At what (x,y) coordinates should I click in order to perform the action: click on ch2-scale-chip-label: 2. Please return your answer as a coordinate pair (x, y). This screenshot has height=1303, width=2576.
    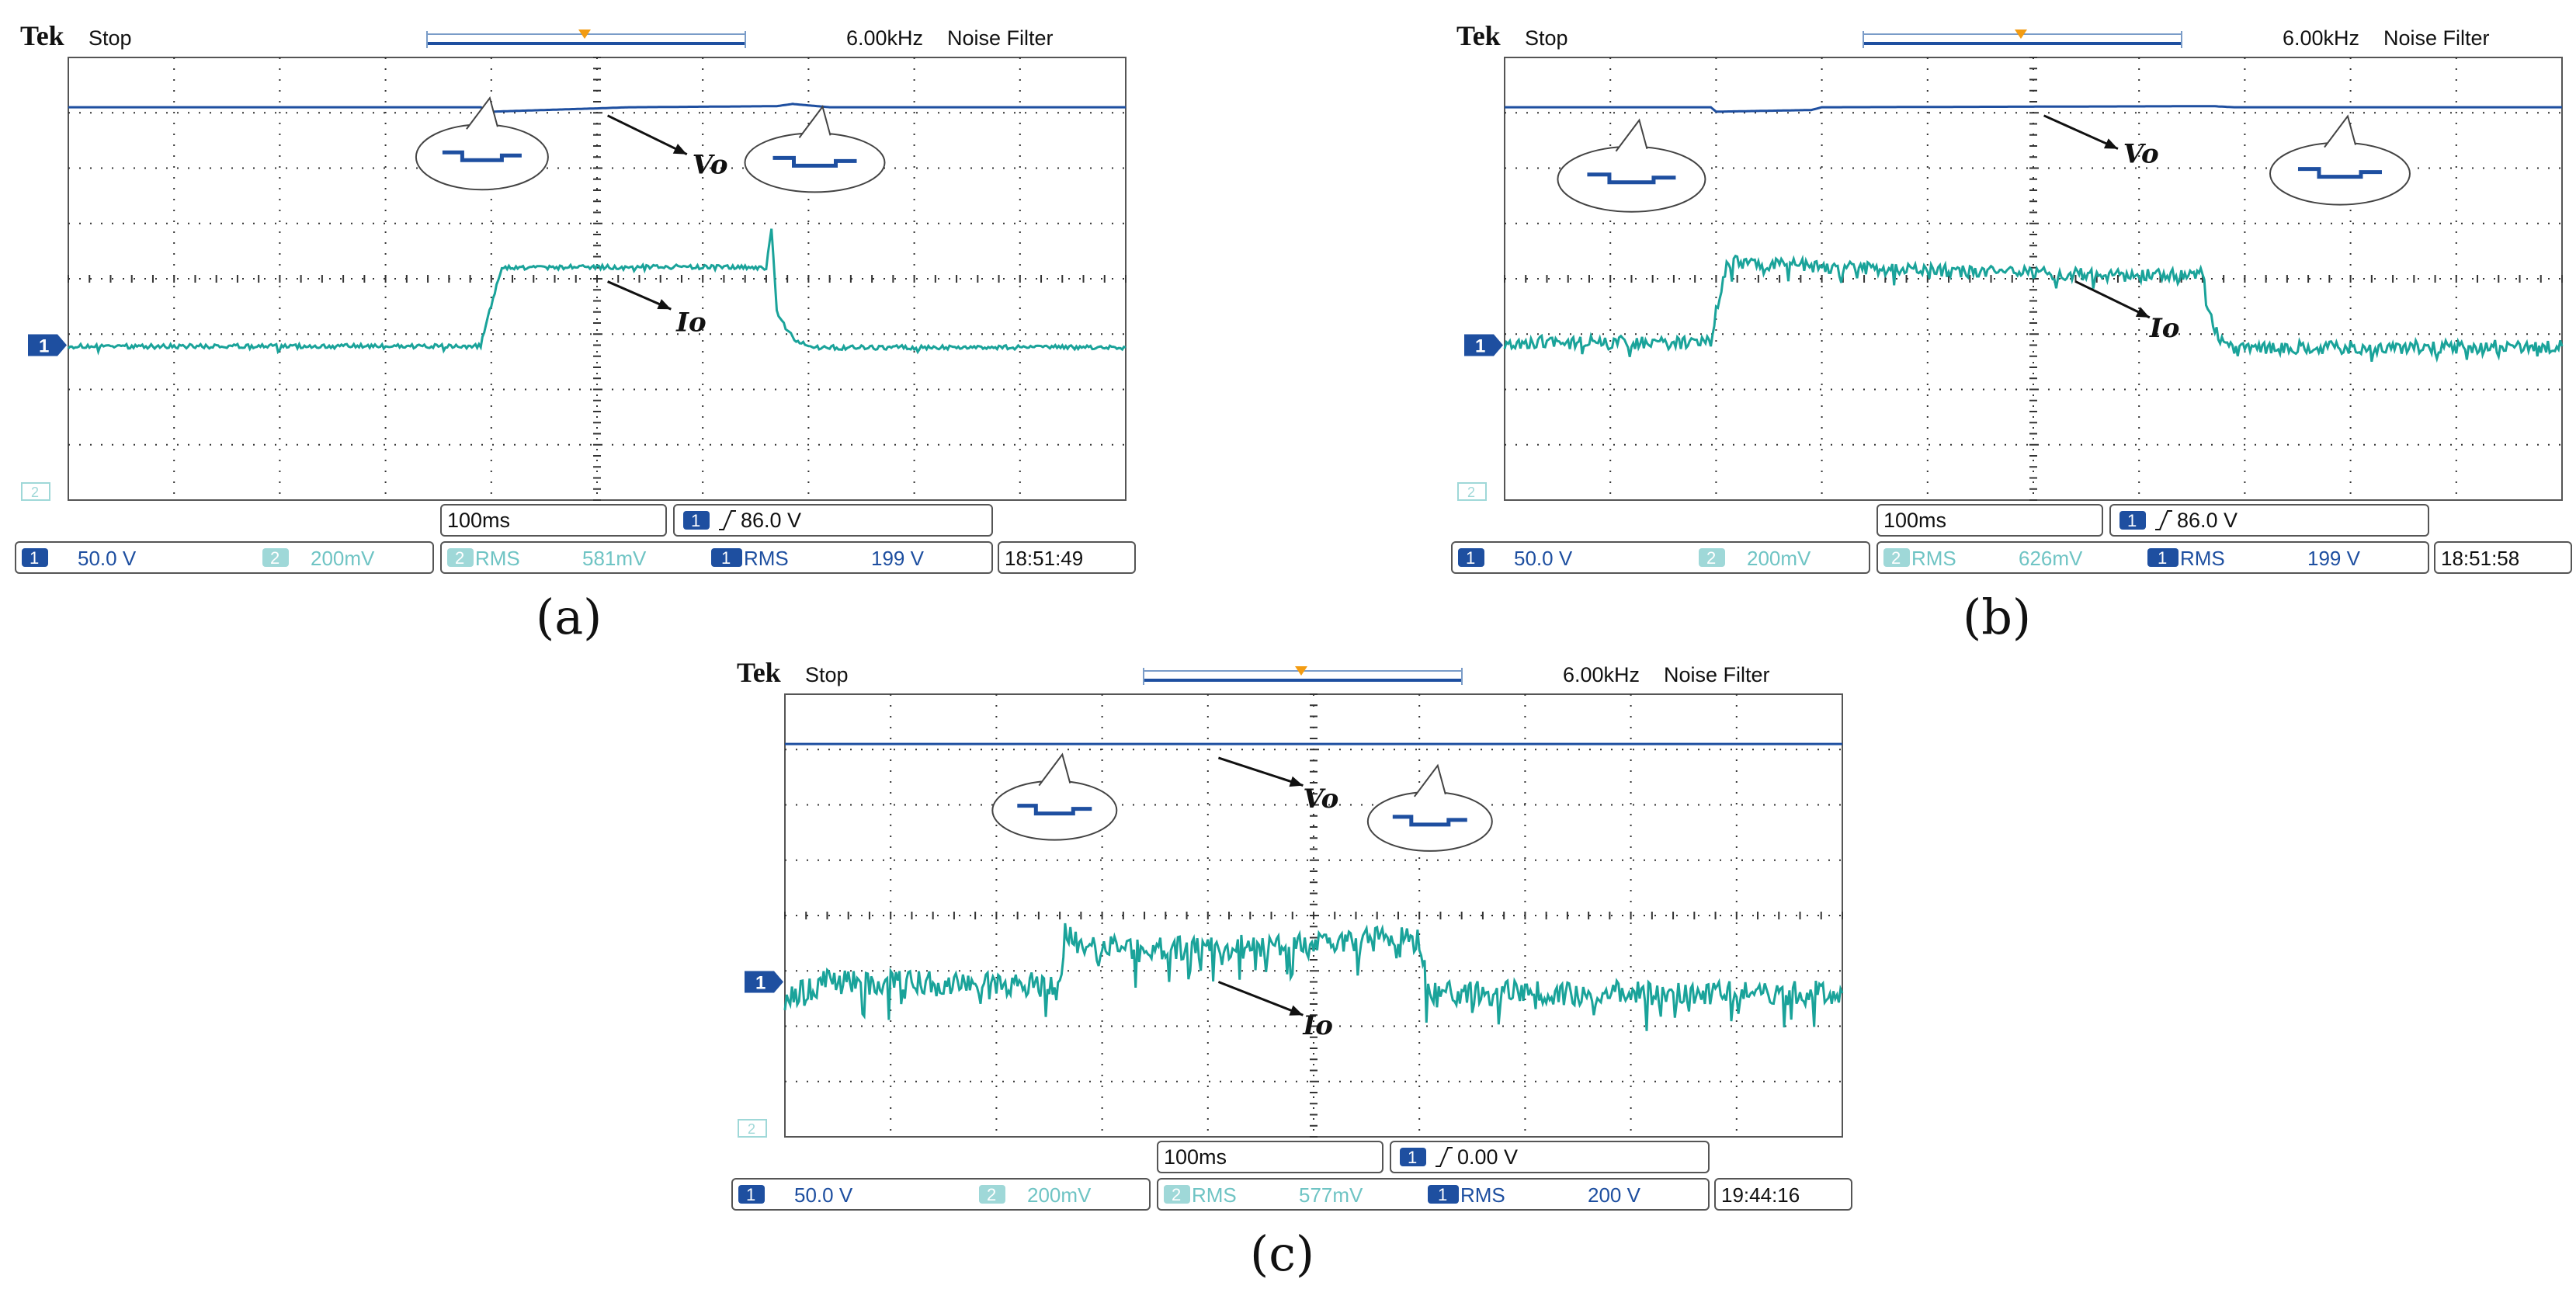
    Looking at the image, I should click on (1711, 558).